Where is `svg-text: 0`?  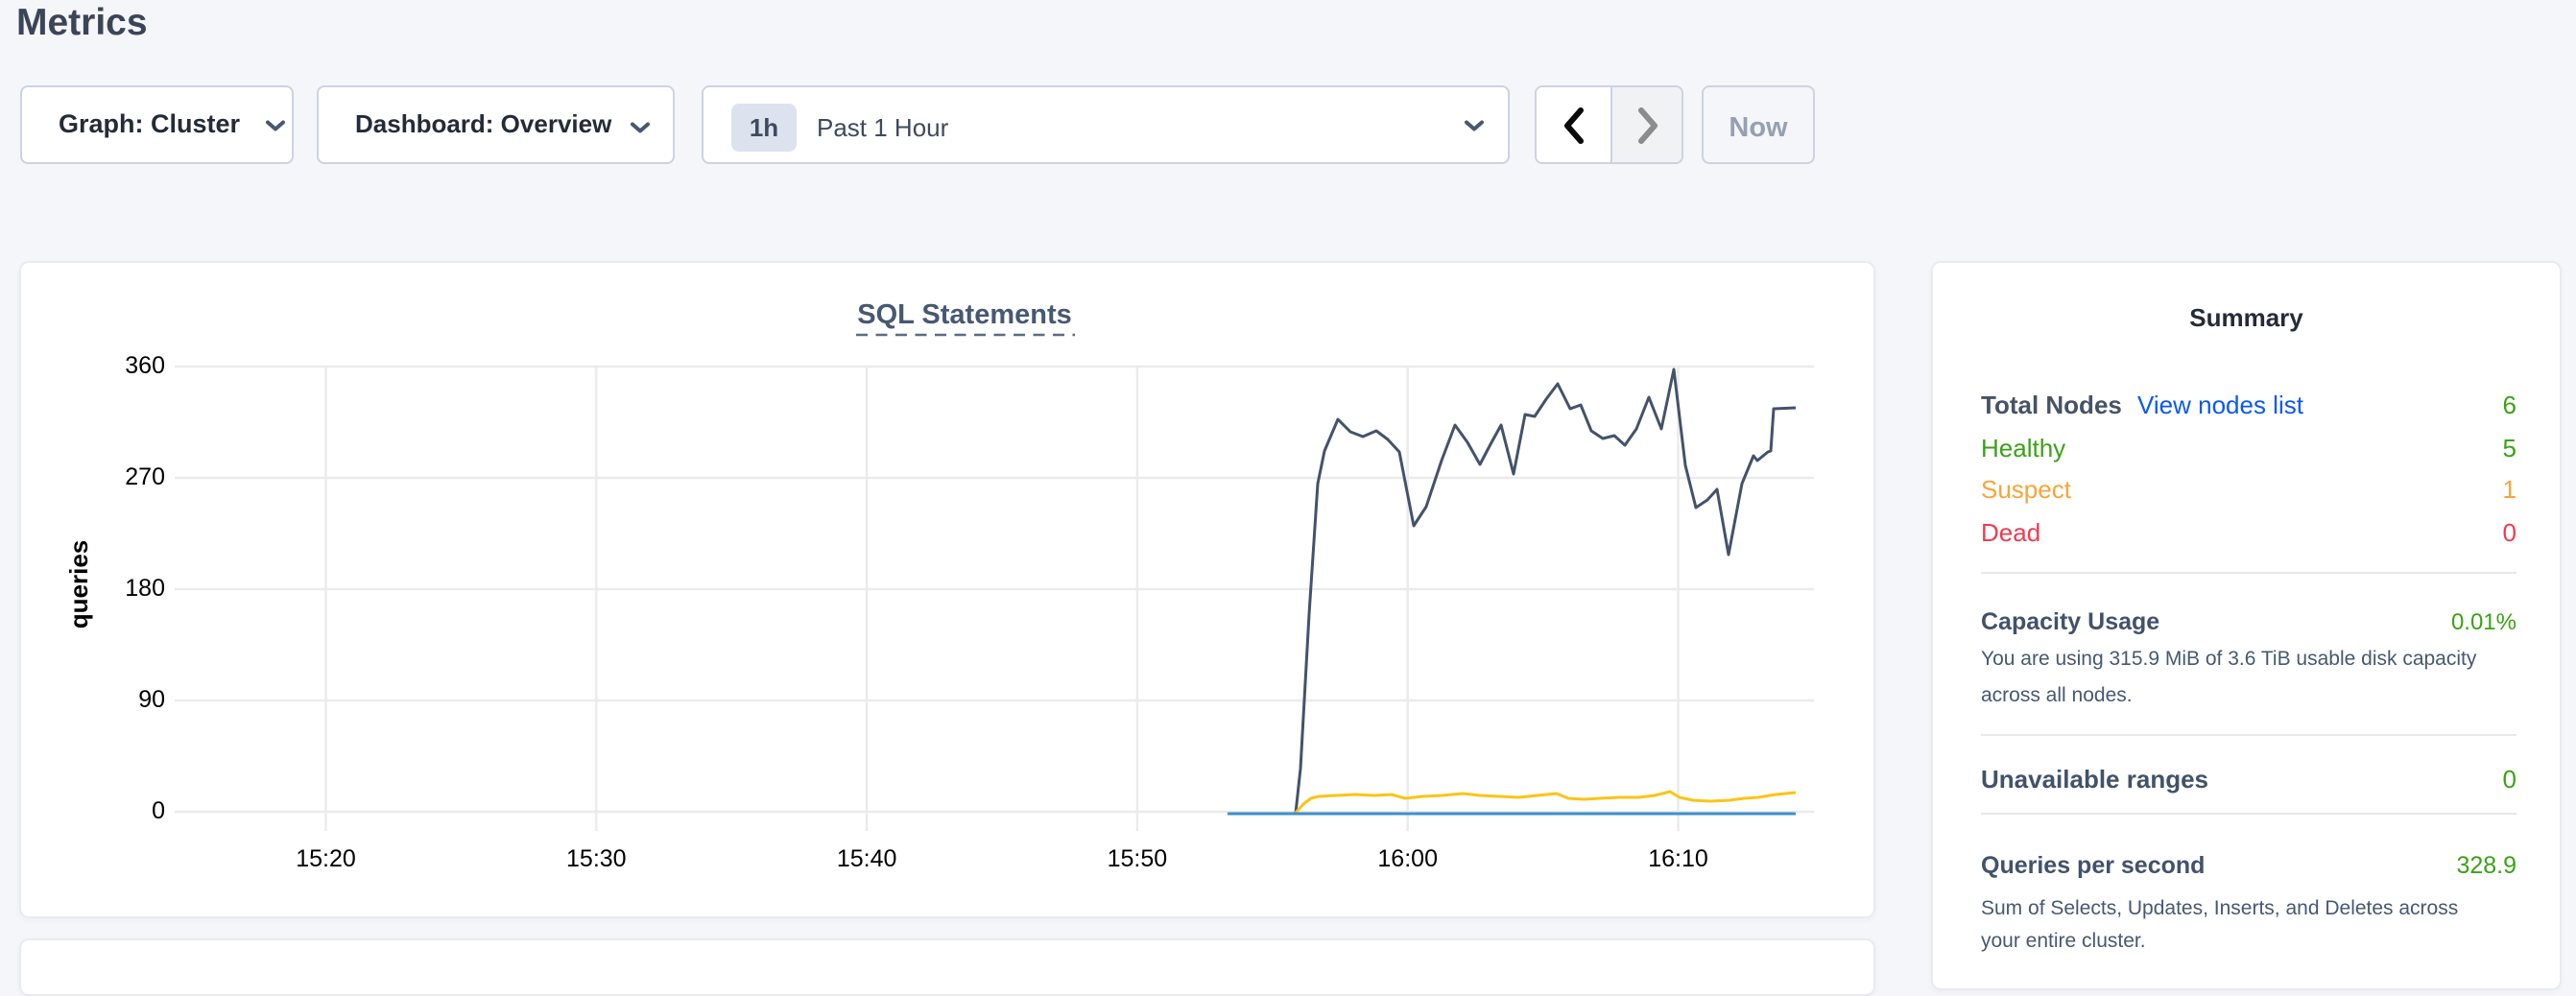 svg-text: 0 is located at coordinates (158, 810).